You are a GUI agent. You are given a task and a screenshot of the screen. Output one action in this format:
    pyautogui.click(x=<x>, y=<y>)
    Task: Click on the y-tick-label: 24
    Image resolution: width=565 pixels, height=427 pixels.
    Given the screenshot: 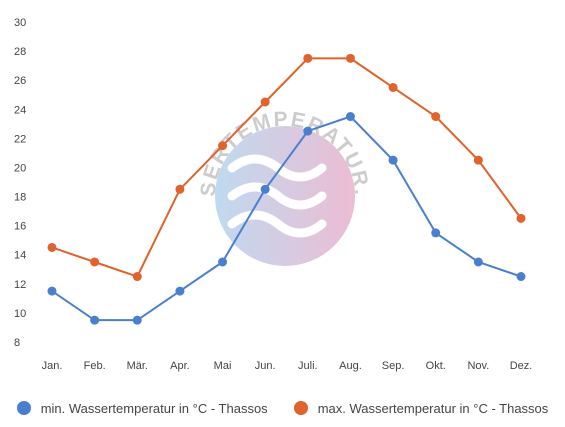 What is the action you would take?
    pyautogui.click(x=20, y=110)
    